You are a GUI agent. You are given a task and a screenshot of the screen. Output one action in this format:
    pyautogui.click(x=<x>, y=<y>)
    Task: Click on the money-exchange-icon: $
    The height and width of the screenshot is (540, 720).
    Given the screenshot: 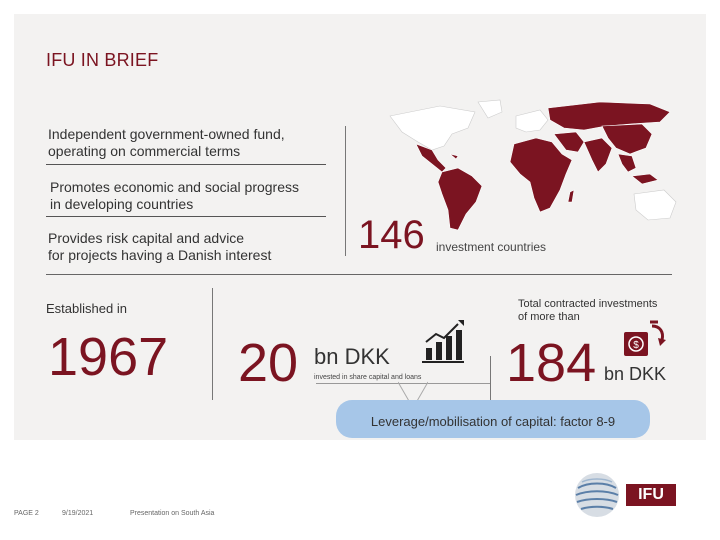 What is the action you would take?
    pyautogui.click(x=645, y=338)
    